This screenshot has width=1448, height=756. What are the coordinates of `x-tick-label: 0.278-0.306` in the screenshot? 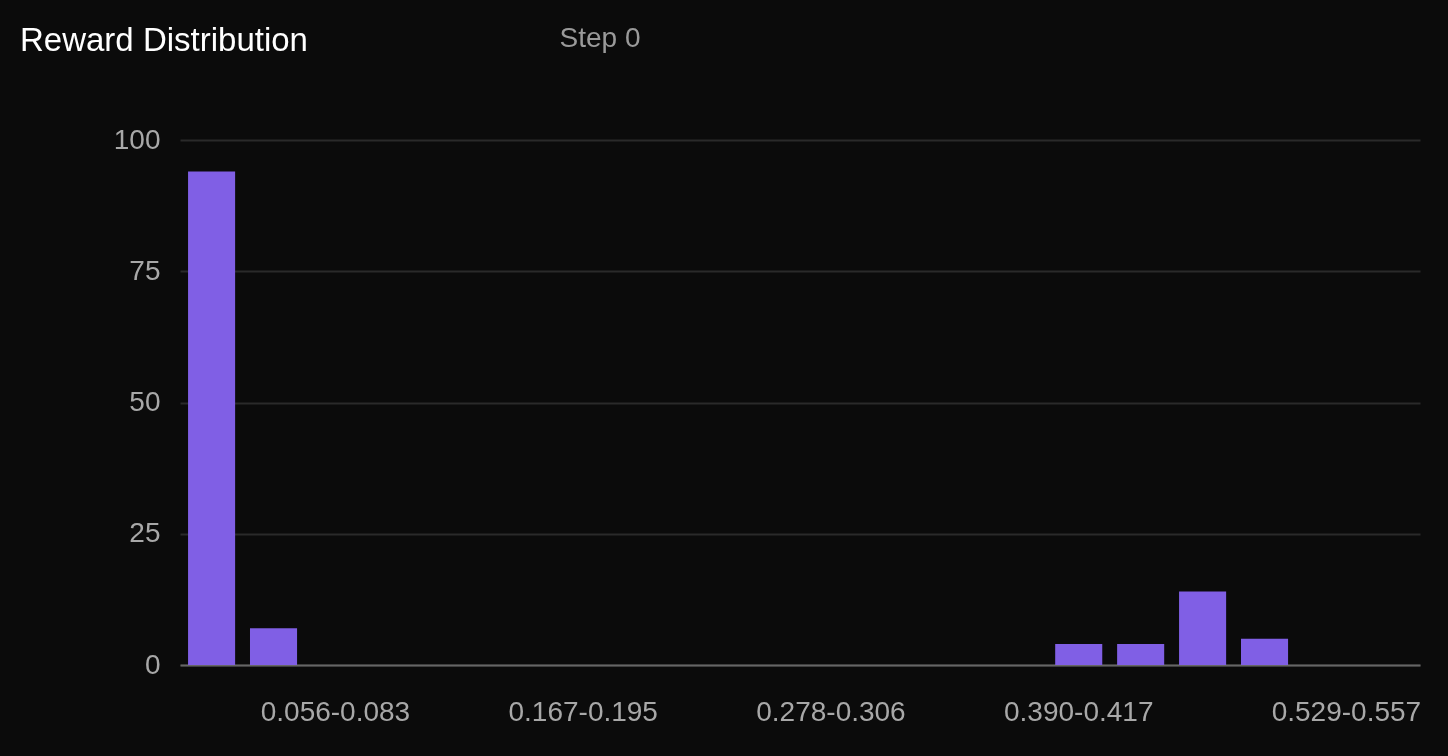 It's located at (831, 711).